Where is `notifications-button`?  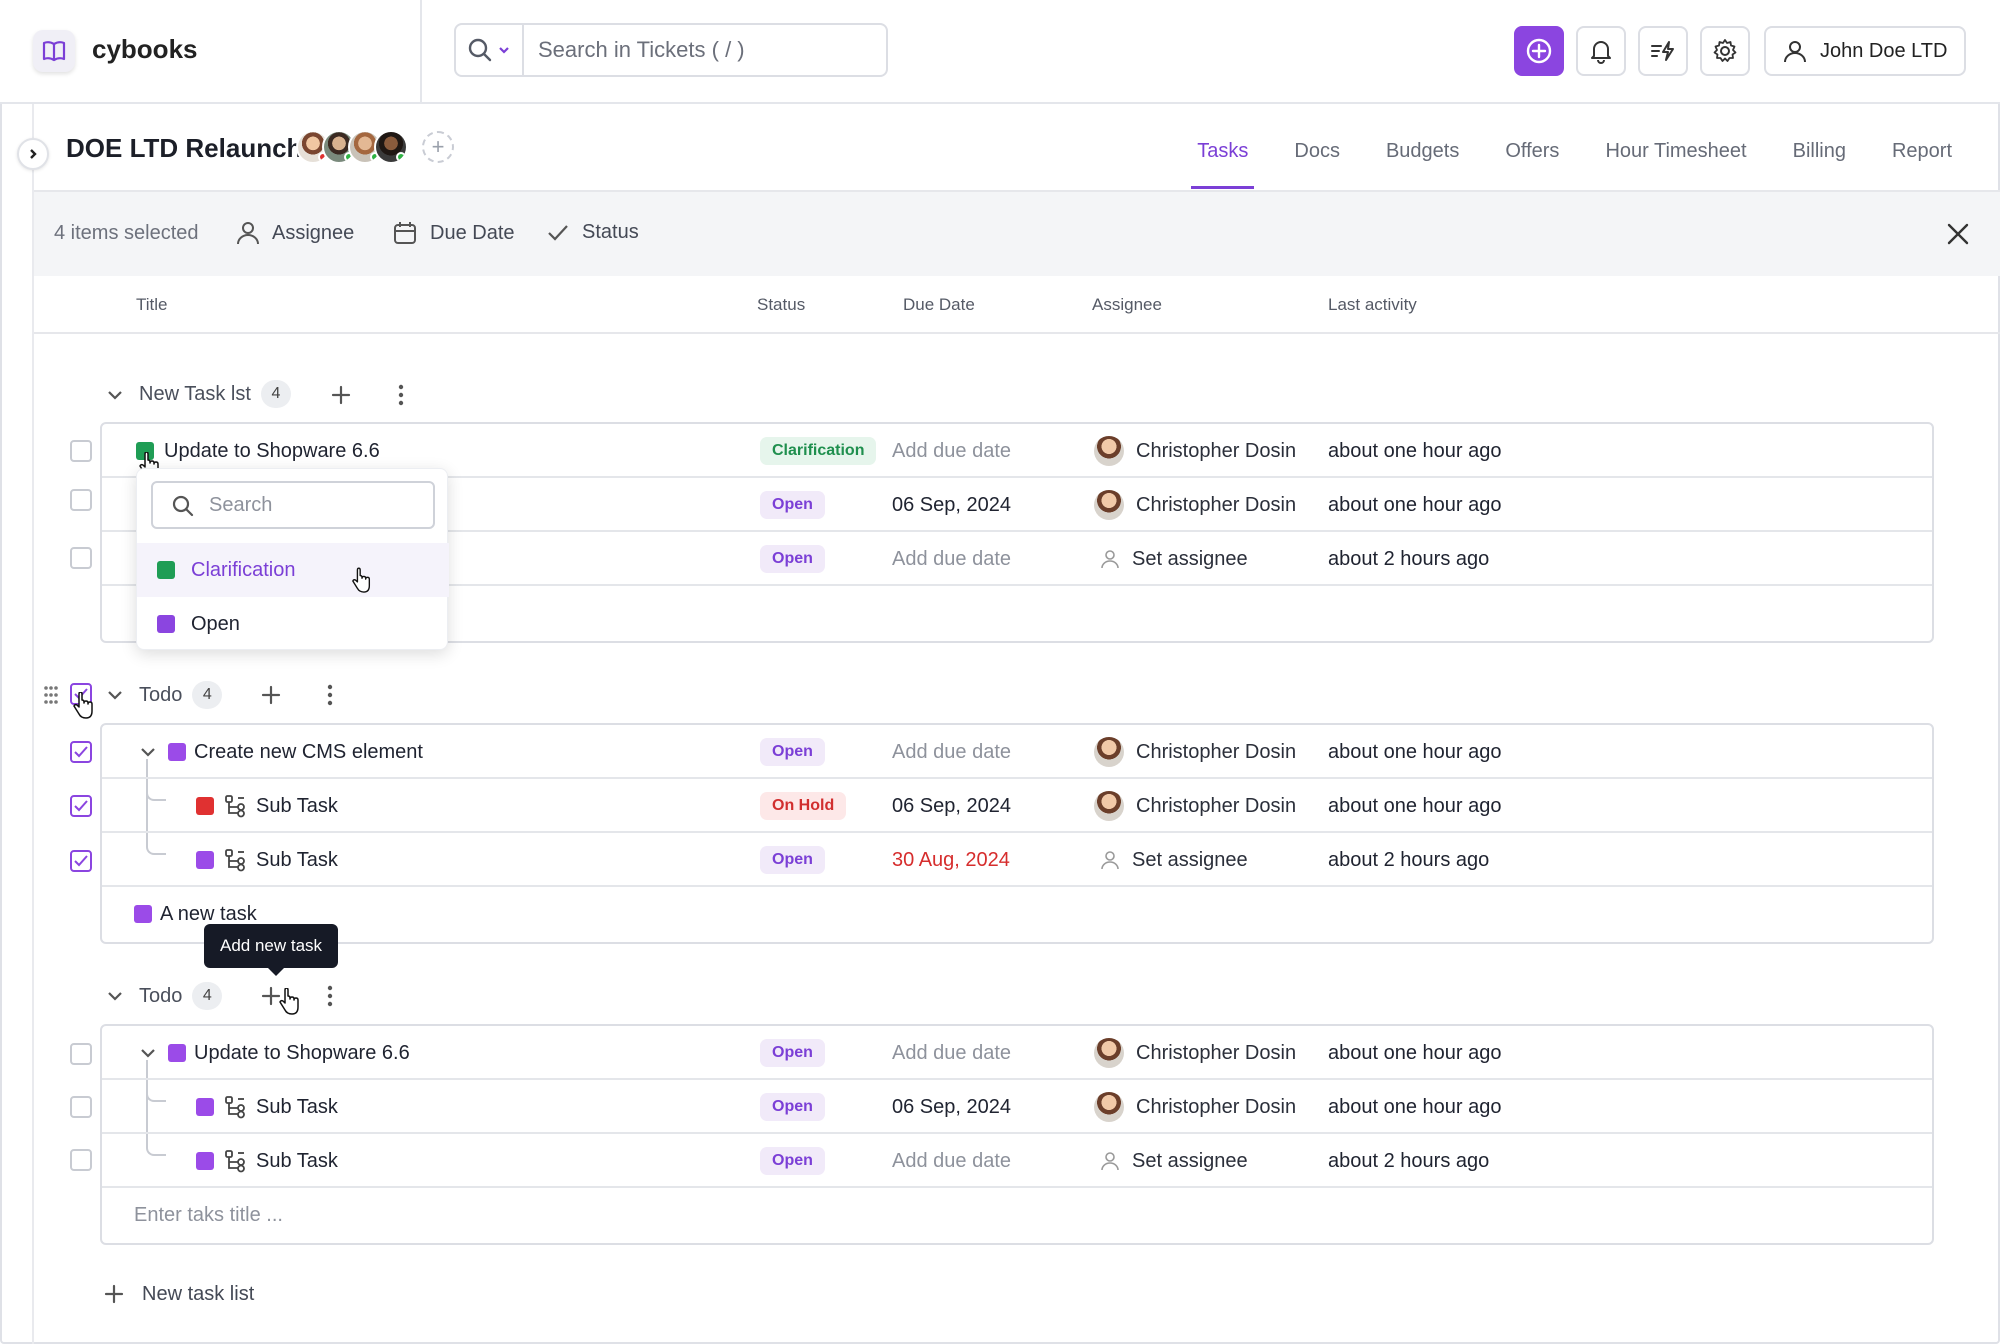
notifications-button is located at coordinates (1601, 51).